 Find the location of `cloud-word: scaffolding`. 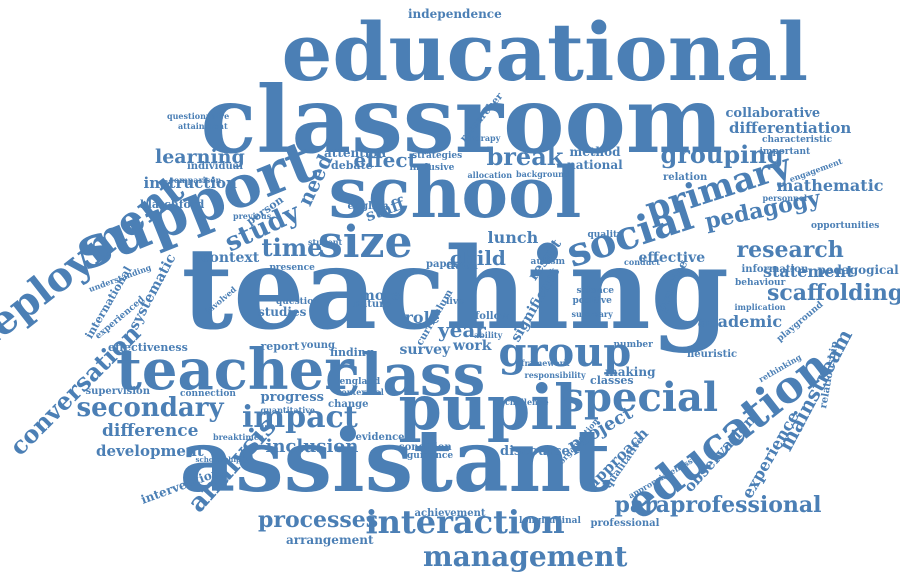

cloud-word: scaffolding is located at coordinates (833, 293).